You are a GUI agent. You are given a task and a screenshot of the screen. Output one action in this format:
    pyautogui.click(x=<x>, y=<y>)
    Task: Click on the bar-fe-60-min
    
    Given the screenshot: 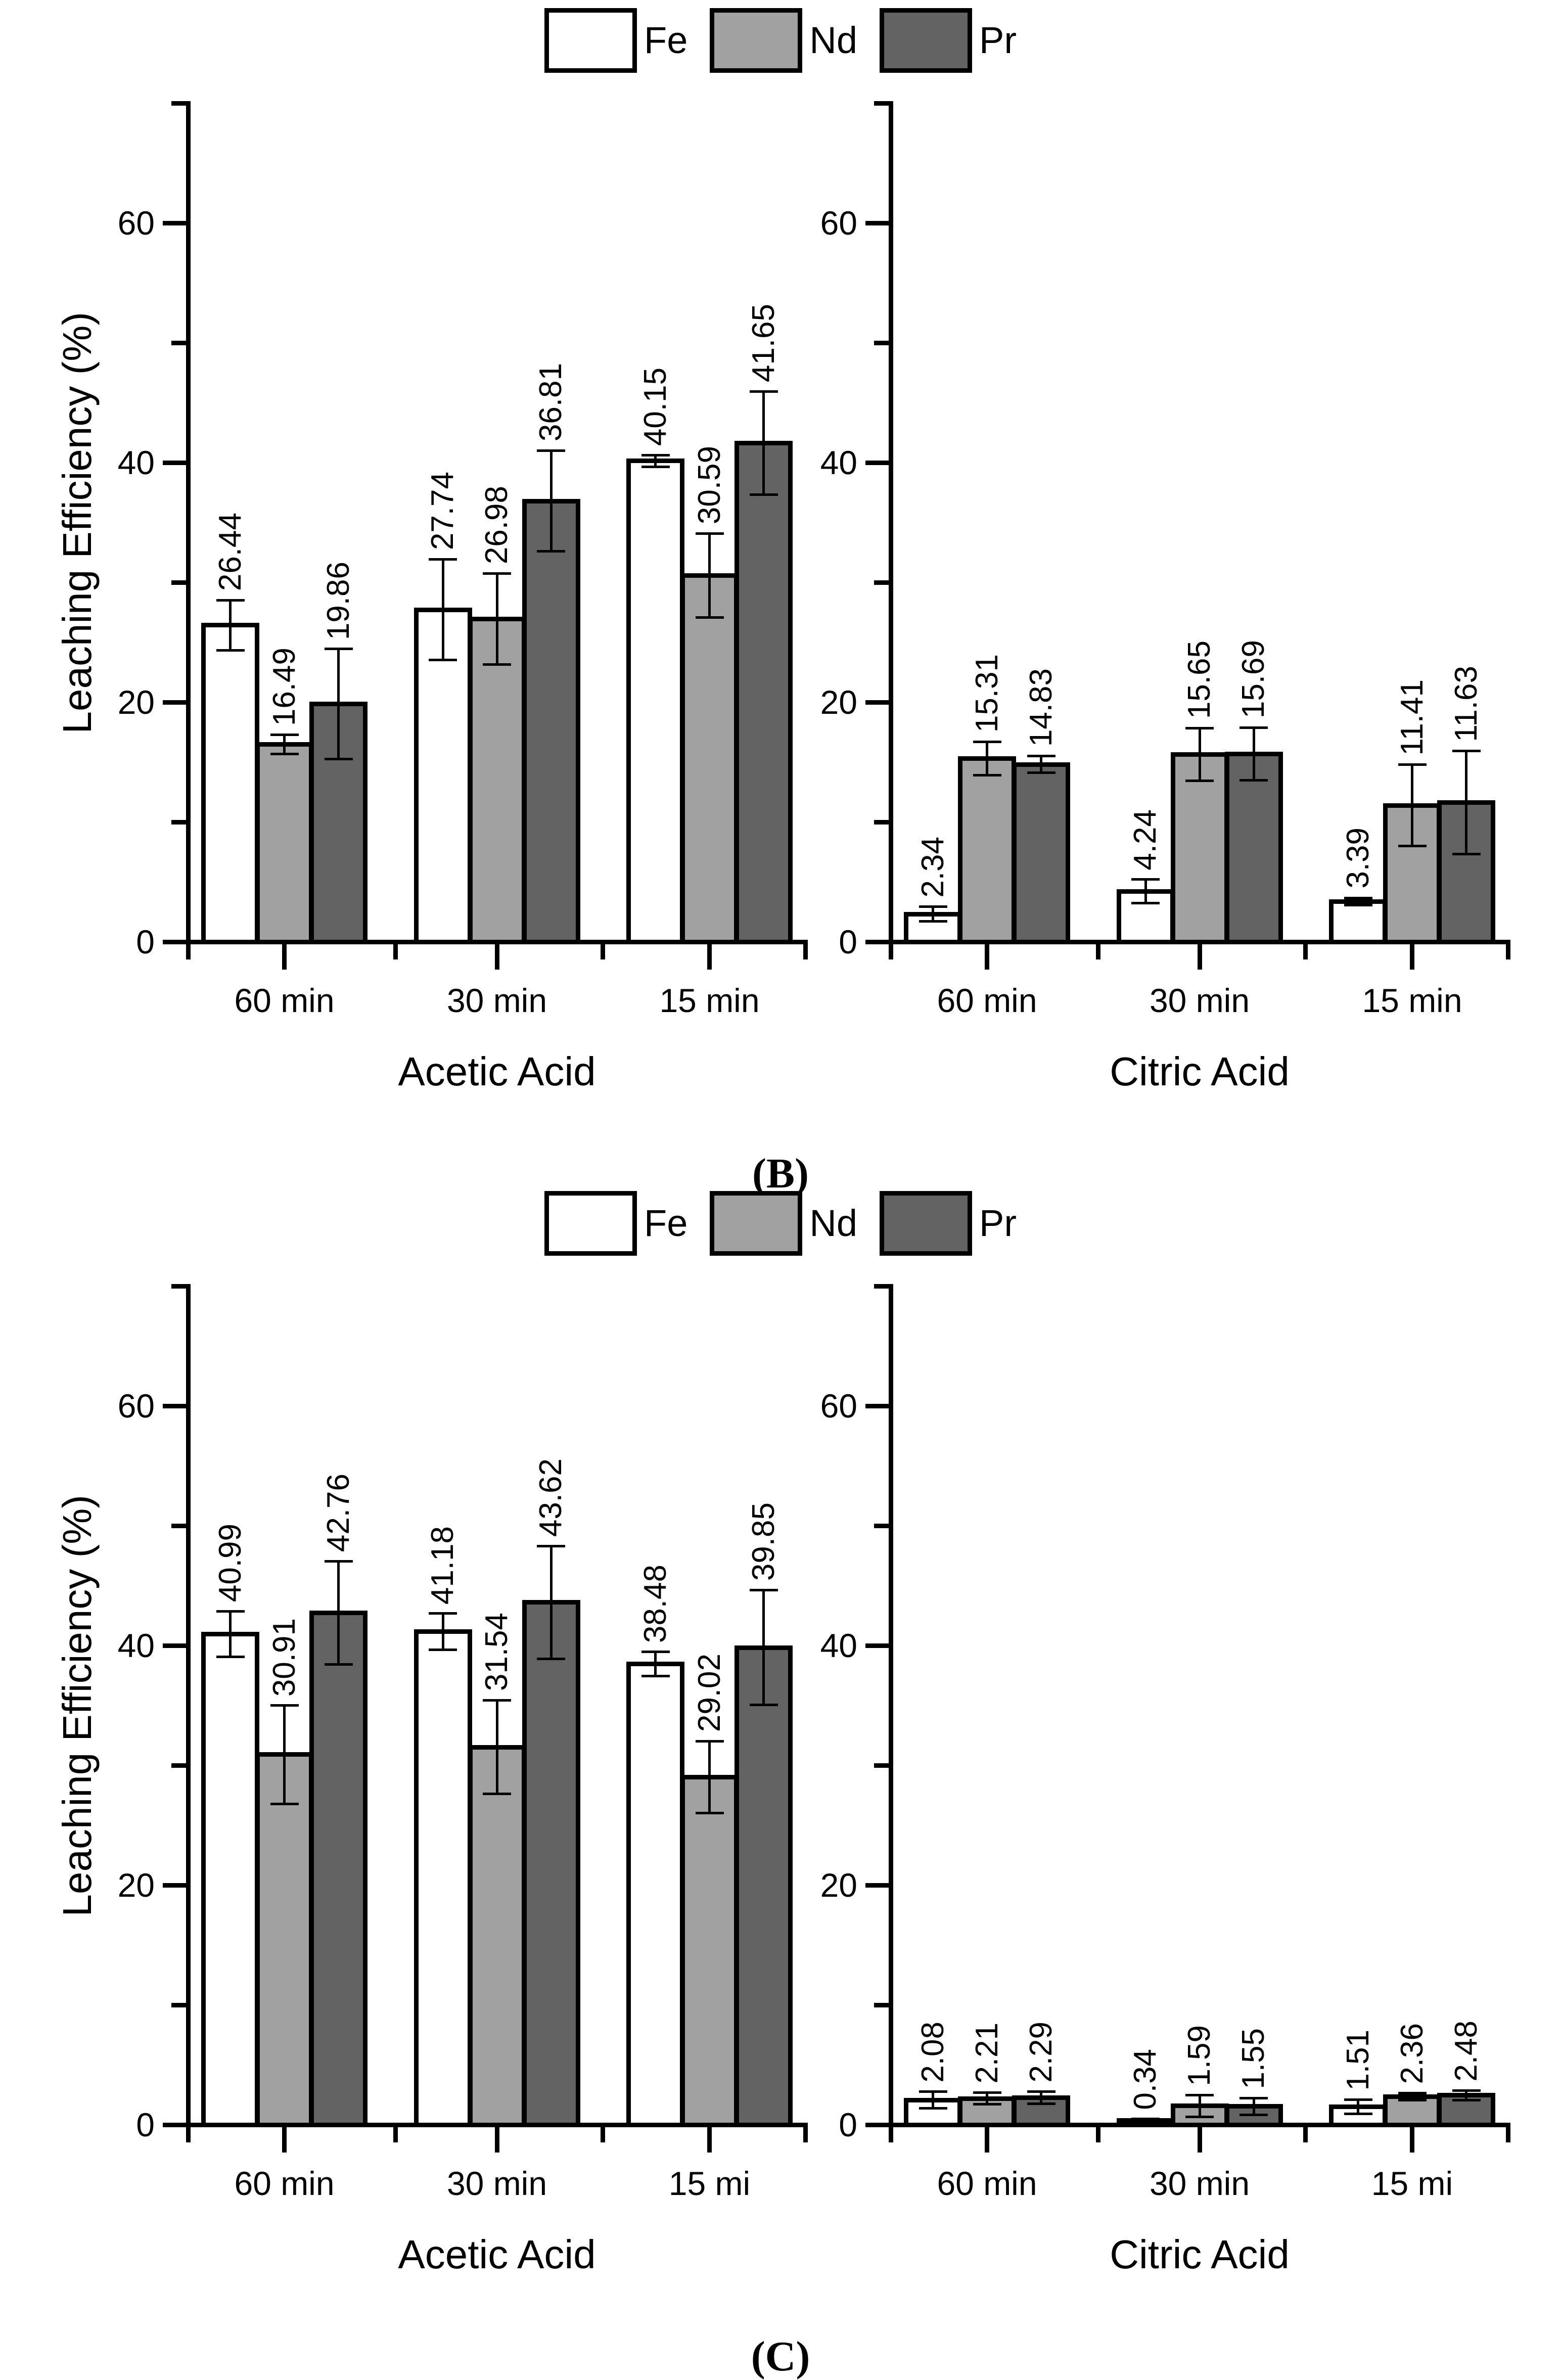 What is the action you would take?
    pyautogui.click(x=230, y=783)
    